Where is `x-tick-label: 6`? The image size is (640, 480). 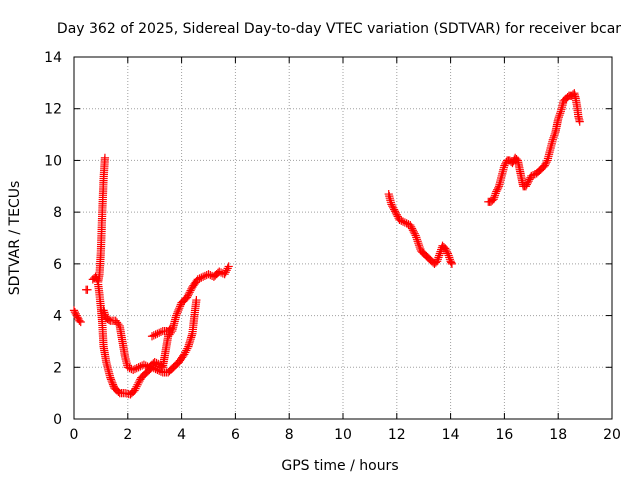
x-tick-label: 6 is located at coordinates (235, 435).